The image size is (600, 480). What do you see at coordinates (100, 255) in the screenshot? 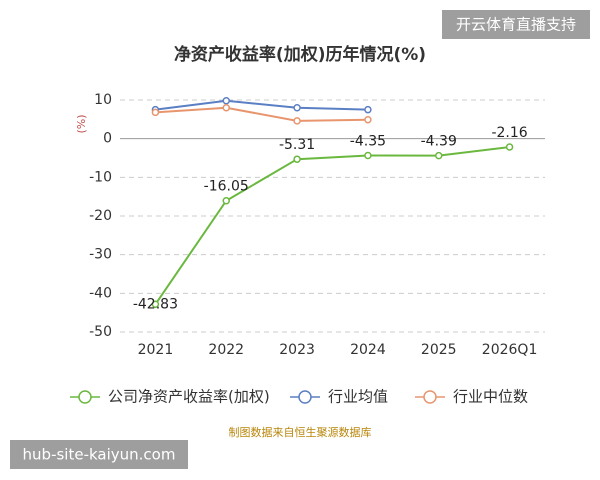
I see `y-tick-label: -30` at bounding box center [100, 255].